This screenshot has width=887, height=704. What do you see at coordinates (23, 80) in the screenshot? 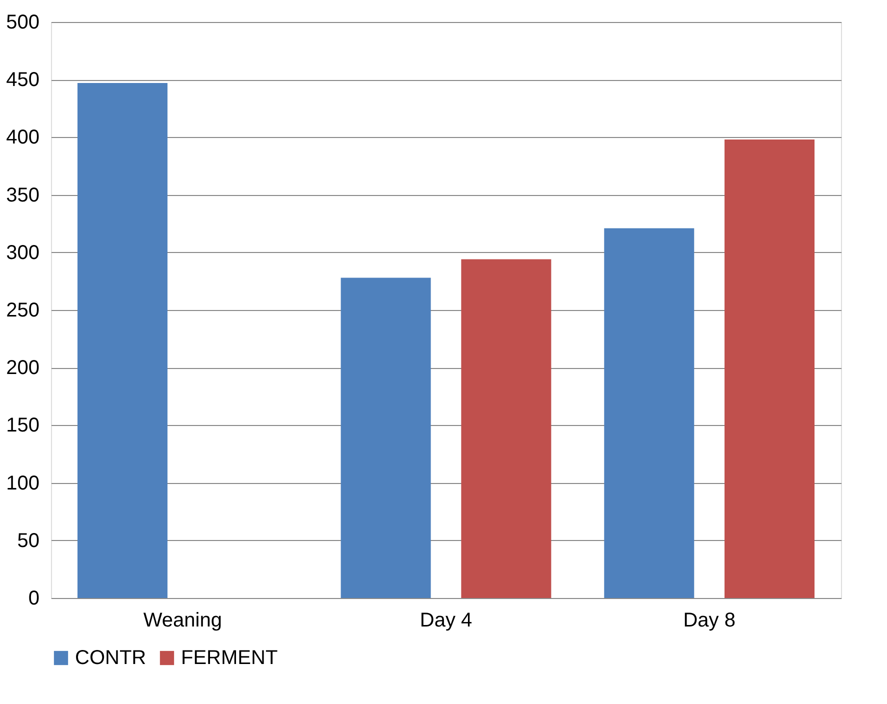
I see `y-tick-label: 450` at bounding box center [23, 80].